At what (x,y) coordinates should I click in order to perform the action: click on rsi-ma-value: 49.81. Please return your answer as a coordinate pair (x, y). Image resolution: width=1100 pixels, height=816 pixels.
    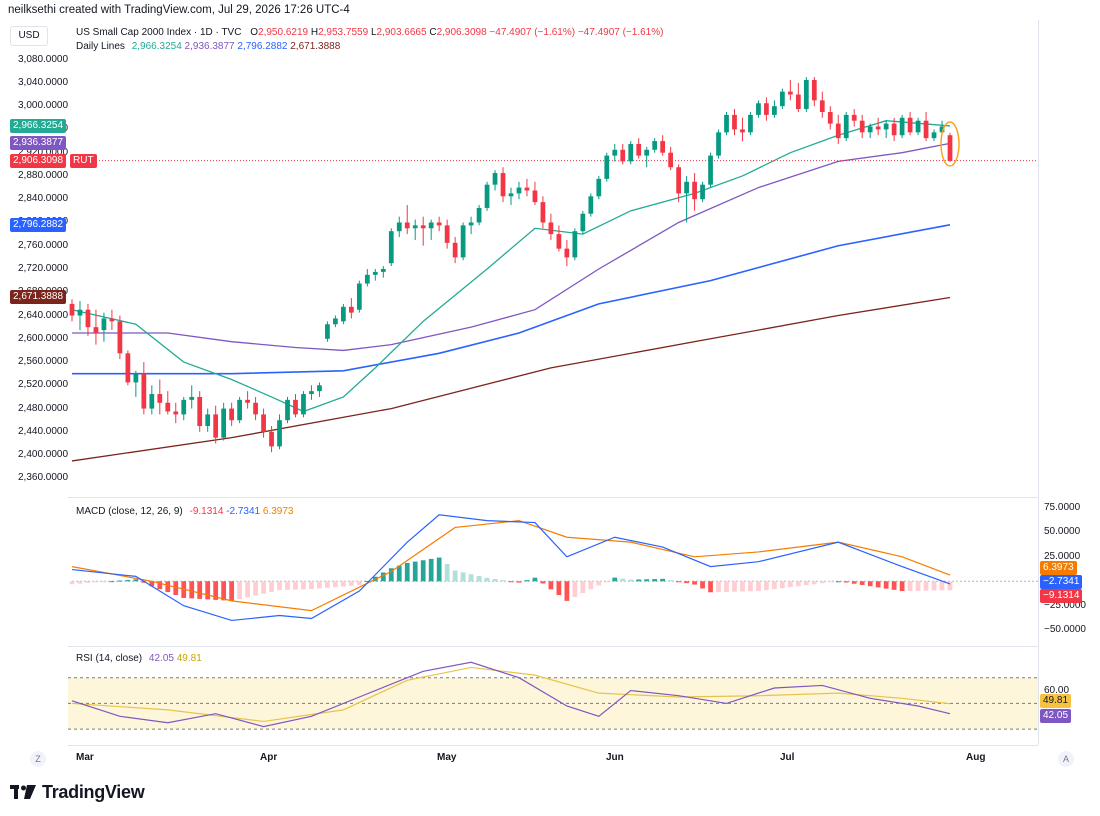
    Looking at the image, I should click on (189, 658).